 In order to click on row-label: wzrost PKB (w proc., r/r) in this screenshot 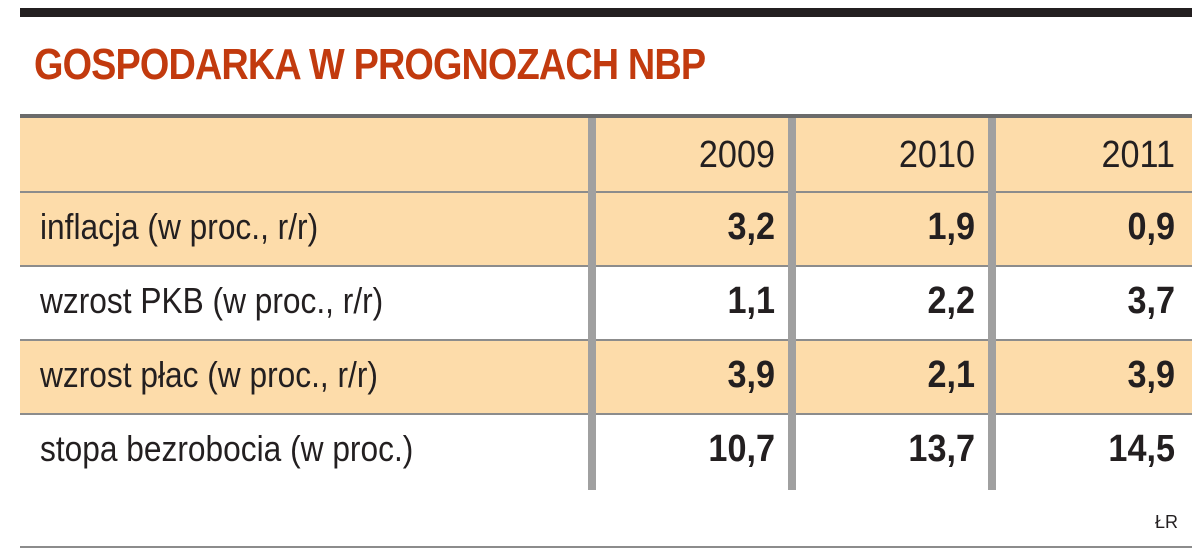, I will do `click(212, 300)`.